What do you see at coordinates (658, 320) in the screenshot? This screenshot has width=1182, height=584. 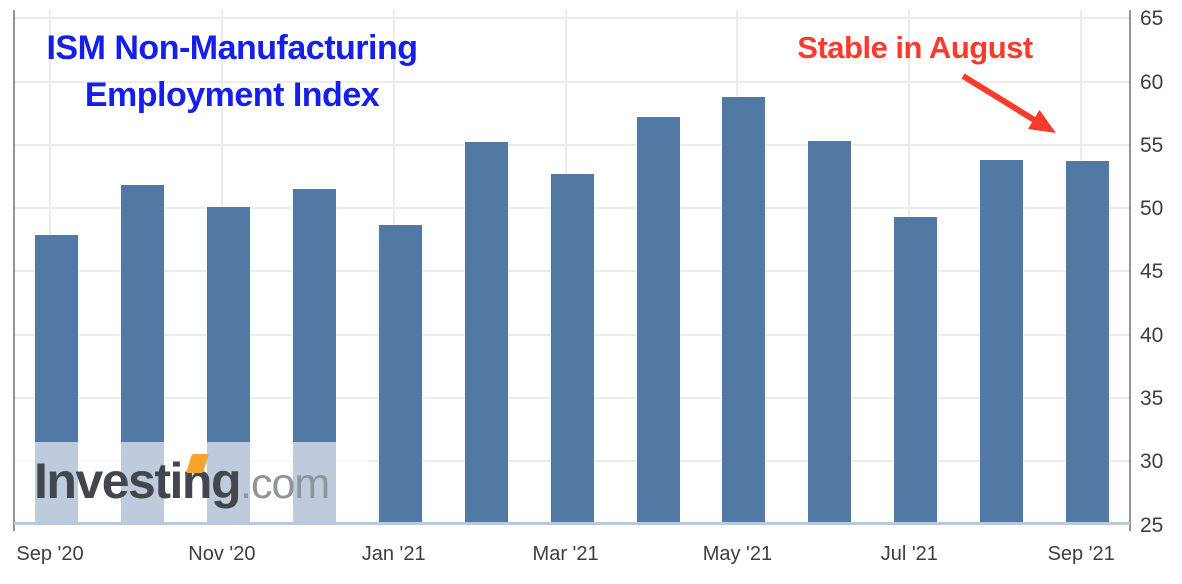 I see `bar-Apr '21` at bounding box center [658, 320].